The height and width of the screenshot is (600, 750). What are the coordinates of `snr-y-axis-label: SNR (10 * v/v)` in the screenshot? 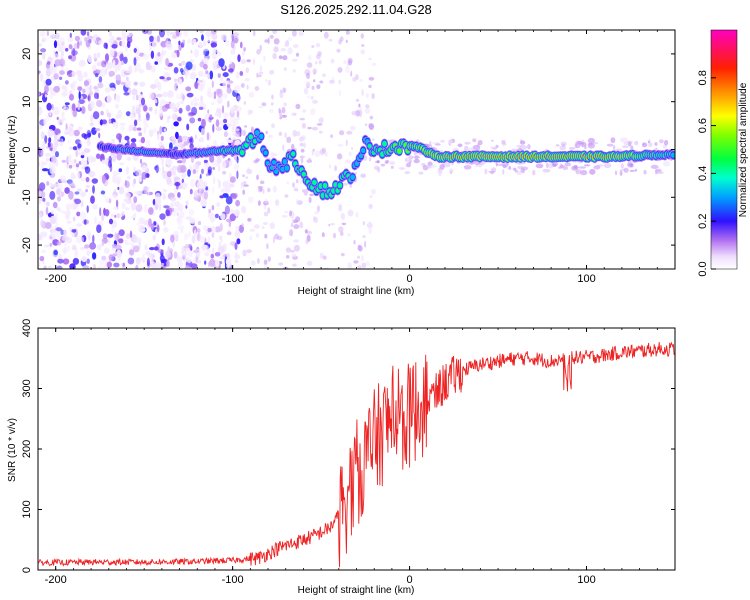 It's located at (12, 450).